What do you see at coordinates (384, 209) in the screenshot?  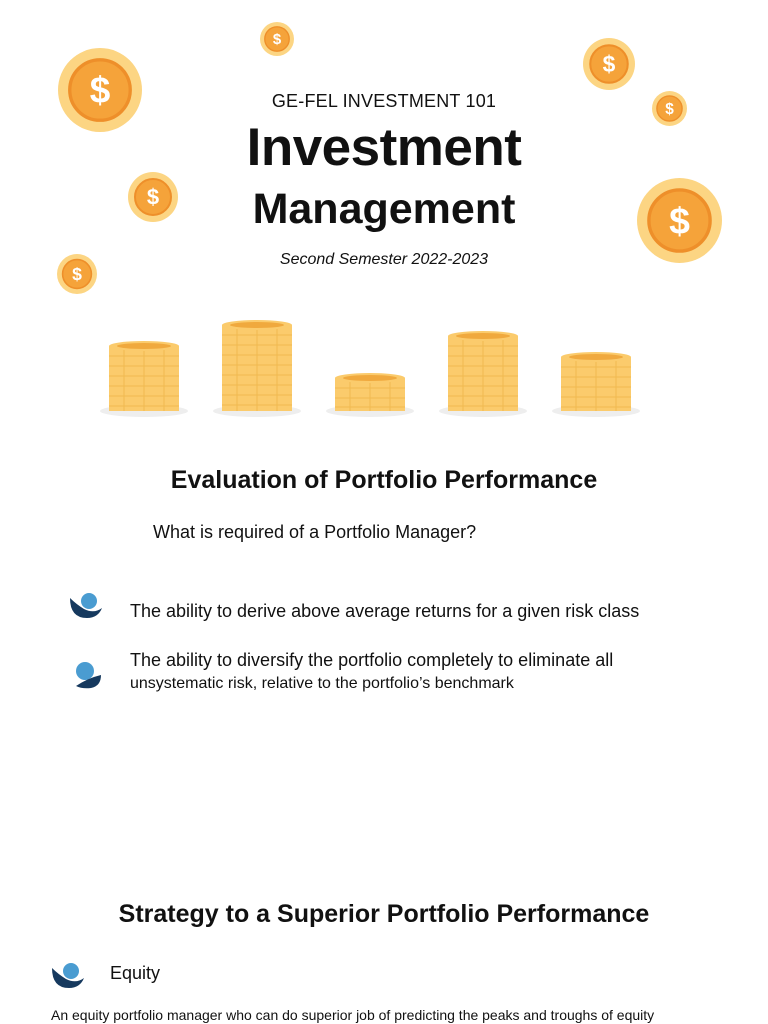 I see `page-subtitle: Management` at bounding box center [384, 209].